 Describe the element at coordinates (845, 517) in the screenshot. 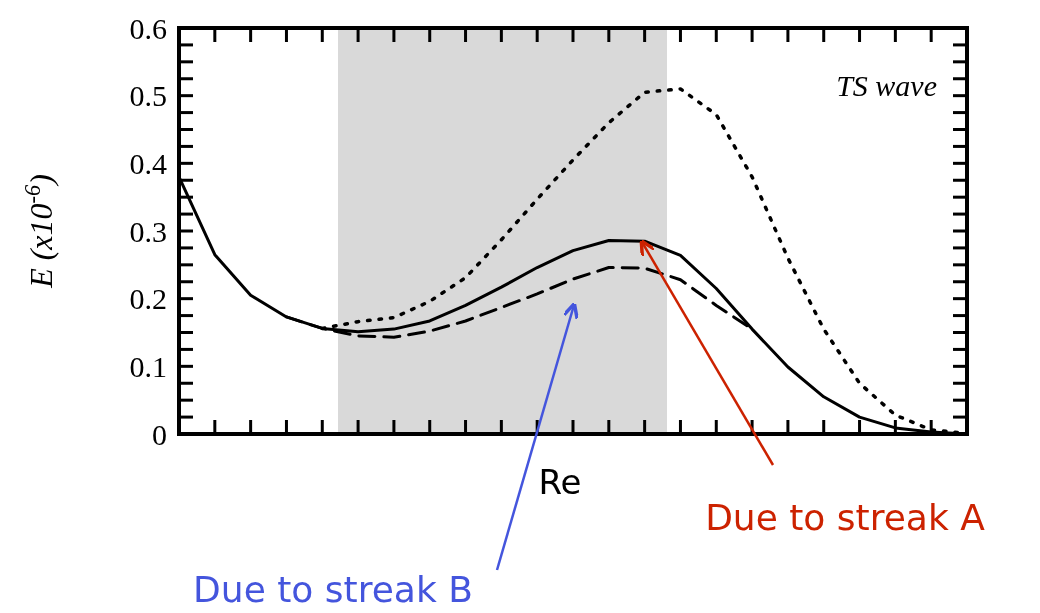

I see `text: Due to streak A` at that location.